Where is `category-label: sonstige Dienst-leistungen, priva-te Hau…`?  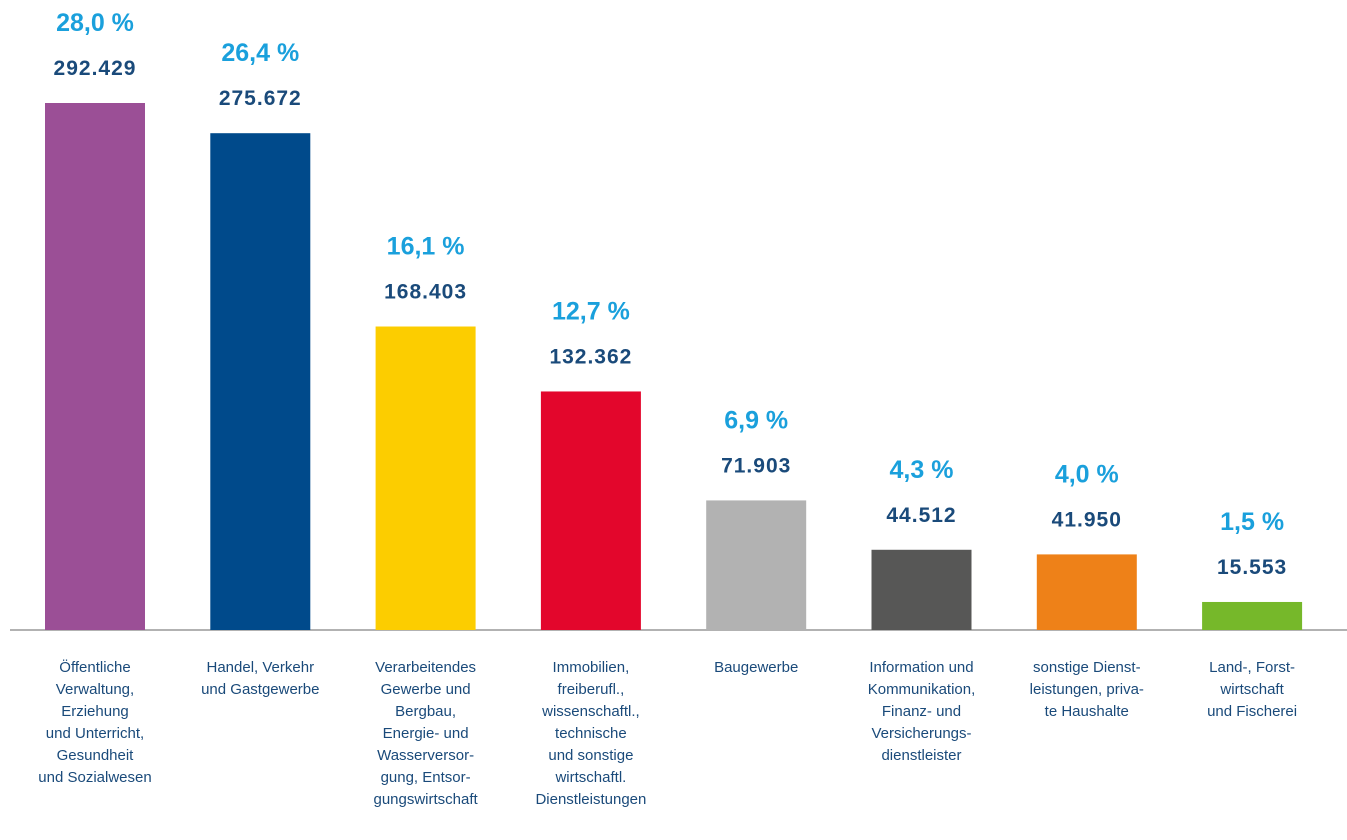
category-label: sonstige Dienst-leistungen, priva-te Hau… is located at coordinates (1087, 689).